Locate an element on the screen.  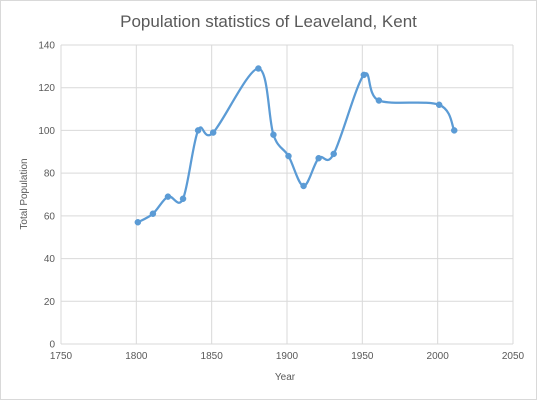
data-point-2001 is located at coordinates (439, 105).